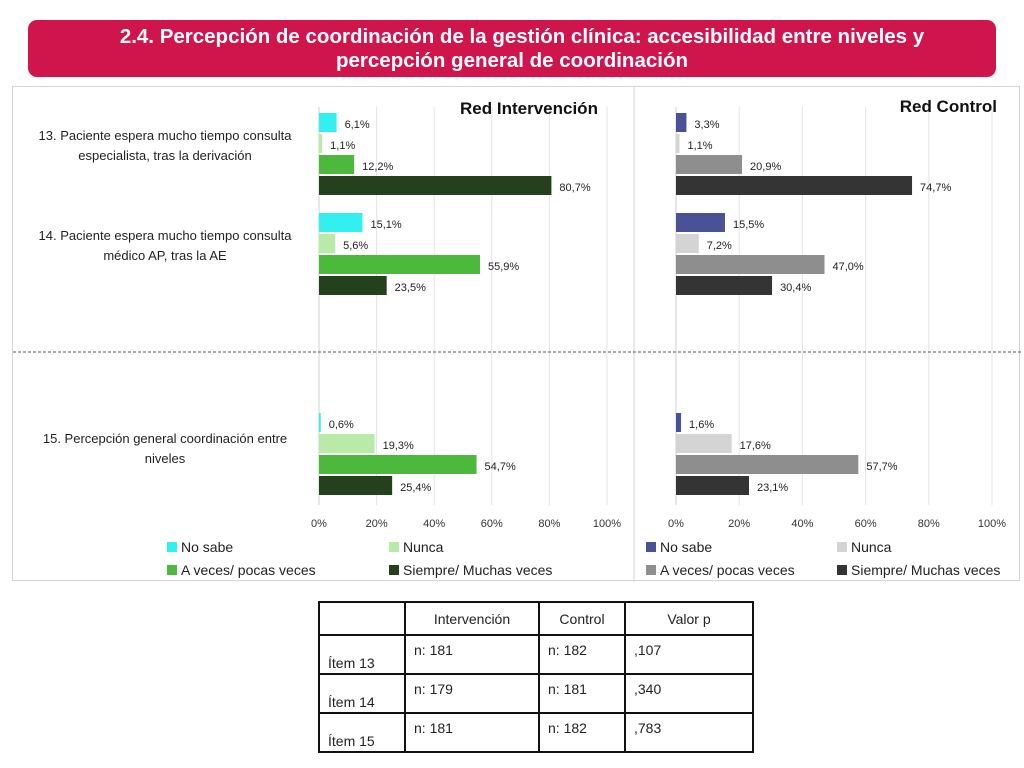 The height and width of the screenshot is (768, 1024). I want to click on x-tick-label: 60%, so click(866, 524).